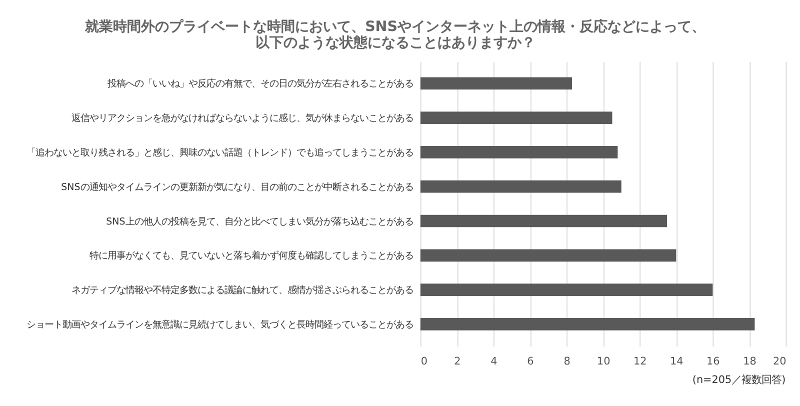 The image size is (800, 406). What do you see at coordinates (530, 362) in the screenshot?
I see `x-tick-label: 6` at bounding box center [530, 362].